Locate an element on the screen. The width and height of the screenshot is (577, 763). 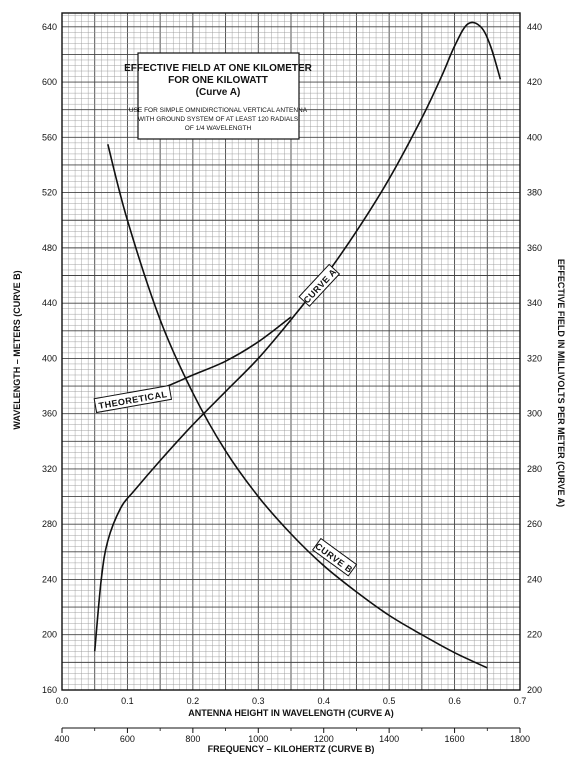
label-curve-b-box is located at coordinates (334, 557).